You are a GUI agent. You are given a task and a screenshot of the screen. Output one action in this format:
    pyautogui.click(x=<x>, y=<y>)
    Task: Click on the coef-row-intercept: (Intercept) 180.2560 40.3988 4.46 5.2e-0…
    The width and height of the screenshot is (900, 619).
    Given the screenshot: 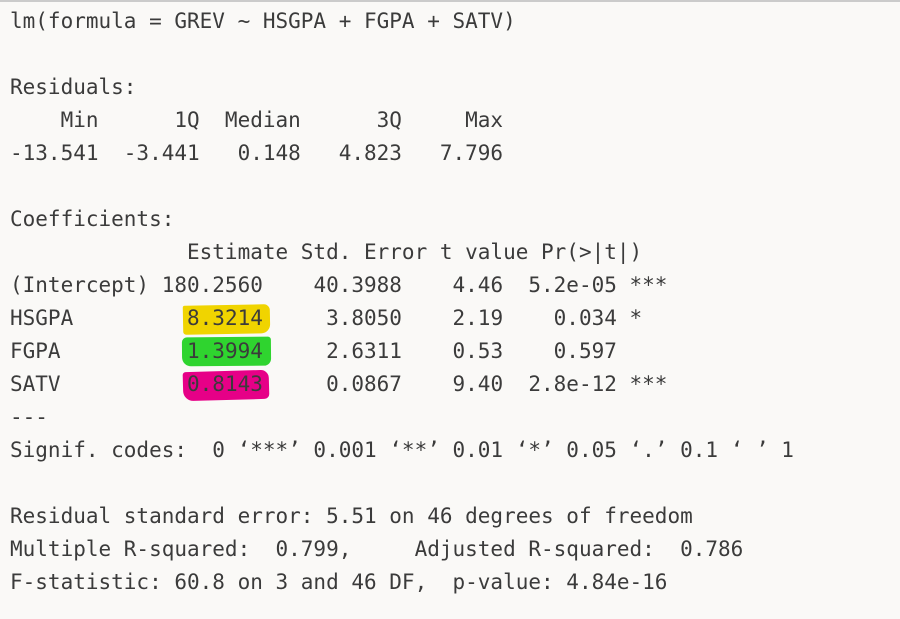 What is the action you would take?
    pyautogui.click(x=450, y=285)
    